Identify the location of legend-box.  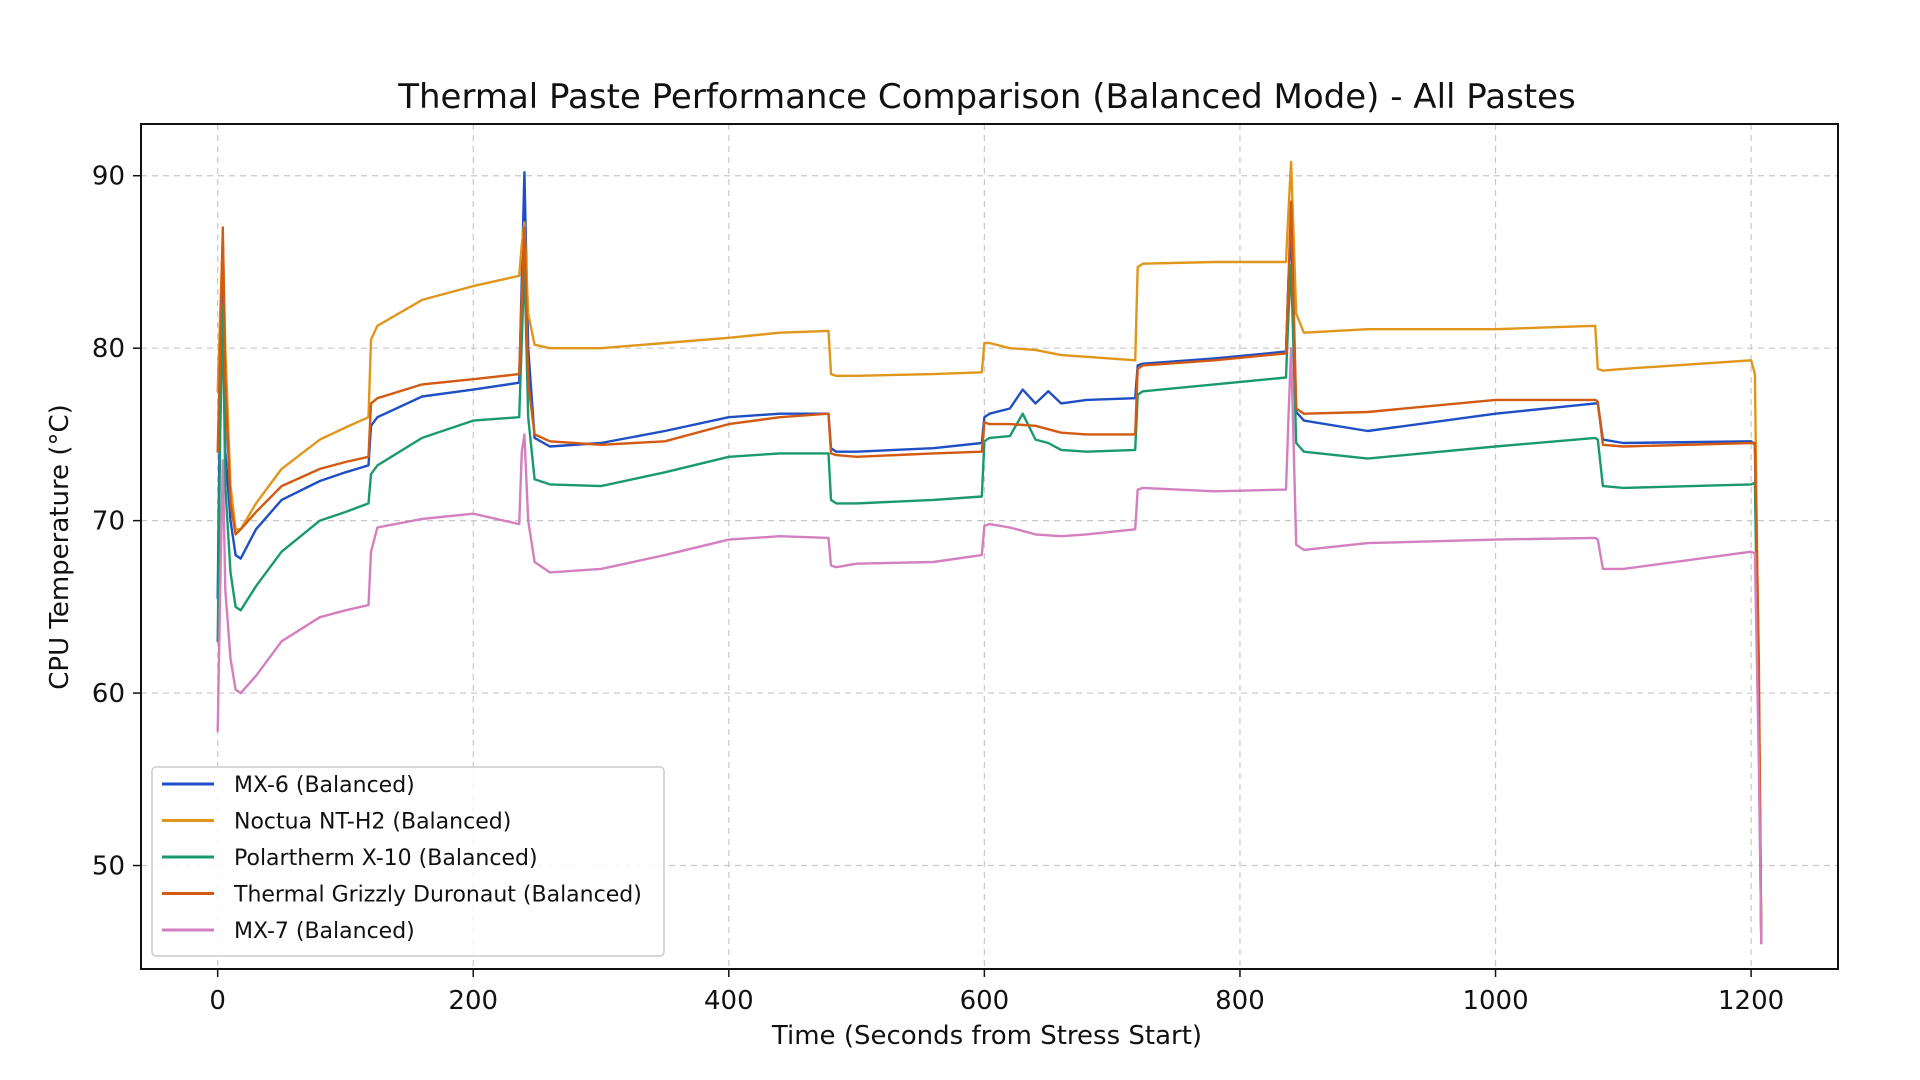
(408, 861).